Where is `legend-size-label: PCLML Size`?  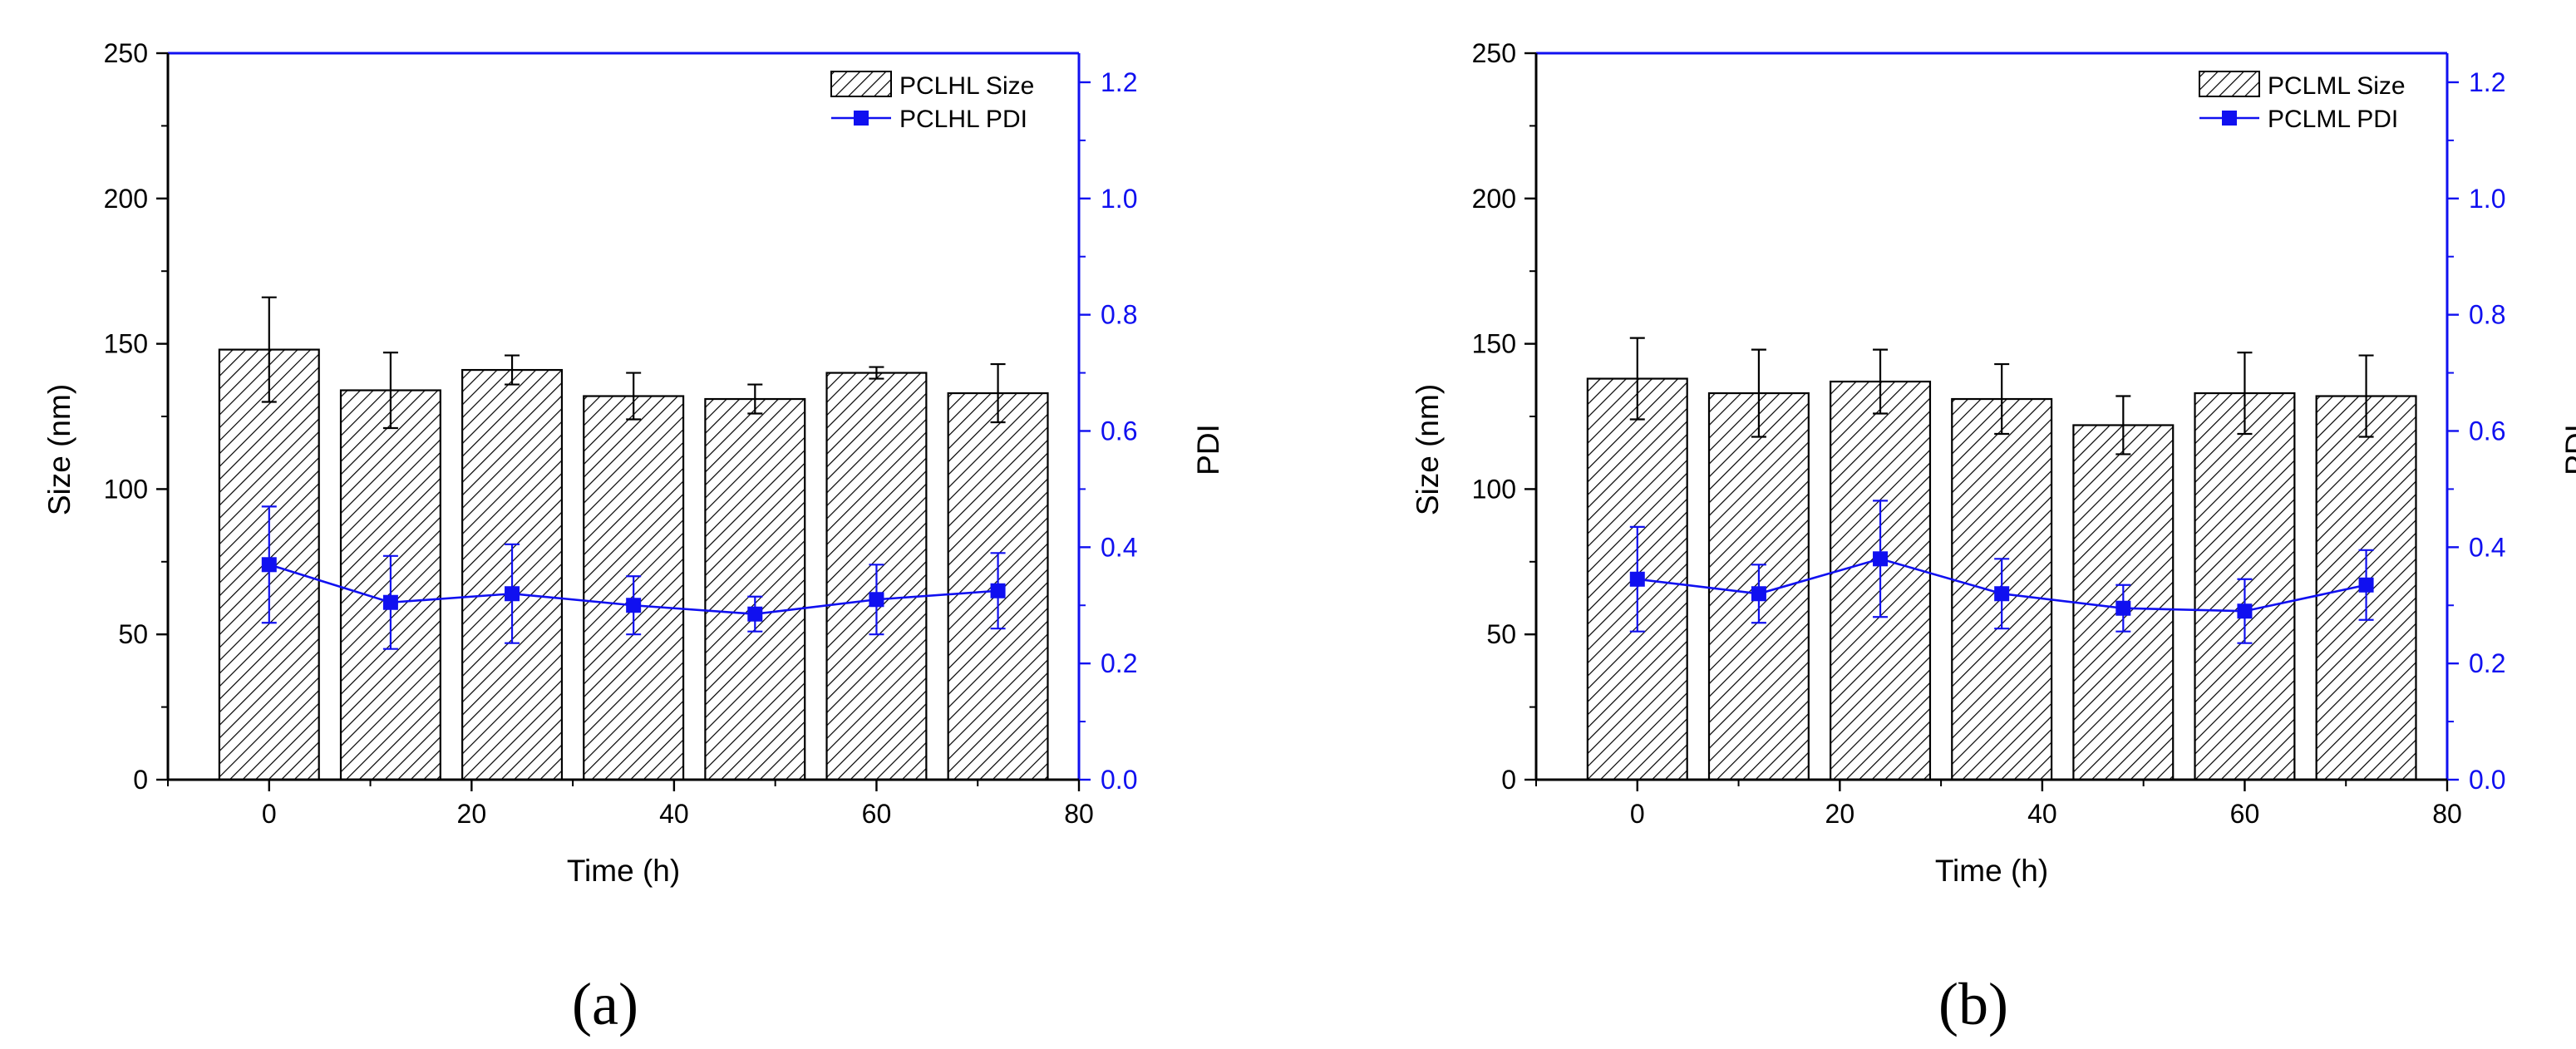
legend-size-label: PCLML Size is located at coordinates (2337, 86).